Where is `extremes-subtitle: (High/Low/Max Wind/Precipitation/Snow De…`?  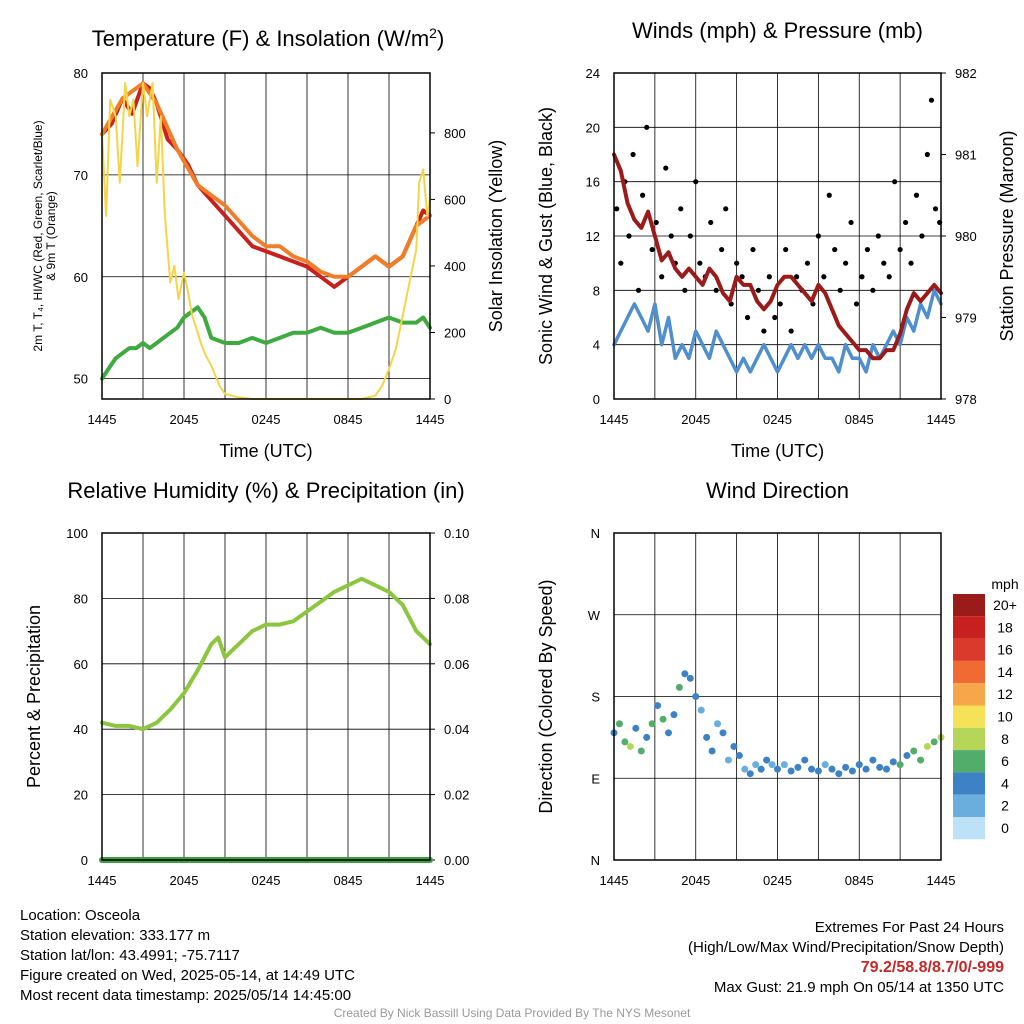 extremes-subtitle: (High/Low/Max Wind/Precipitation/Snow De… is located at coordinates (846, 947).